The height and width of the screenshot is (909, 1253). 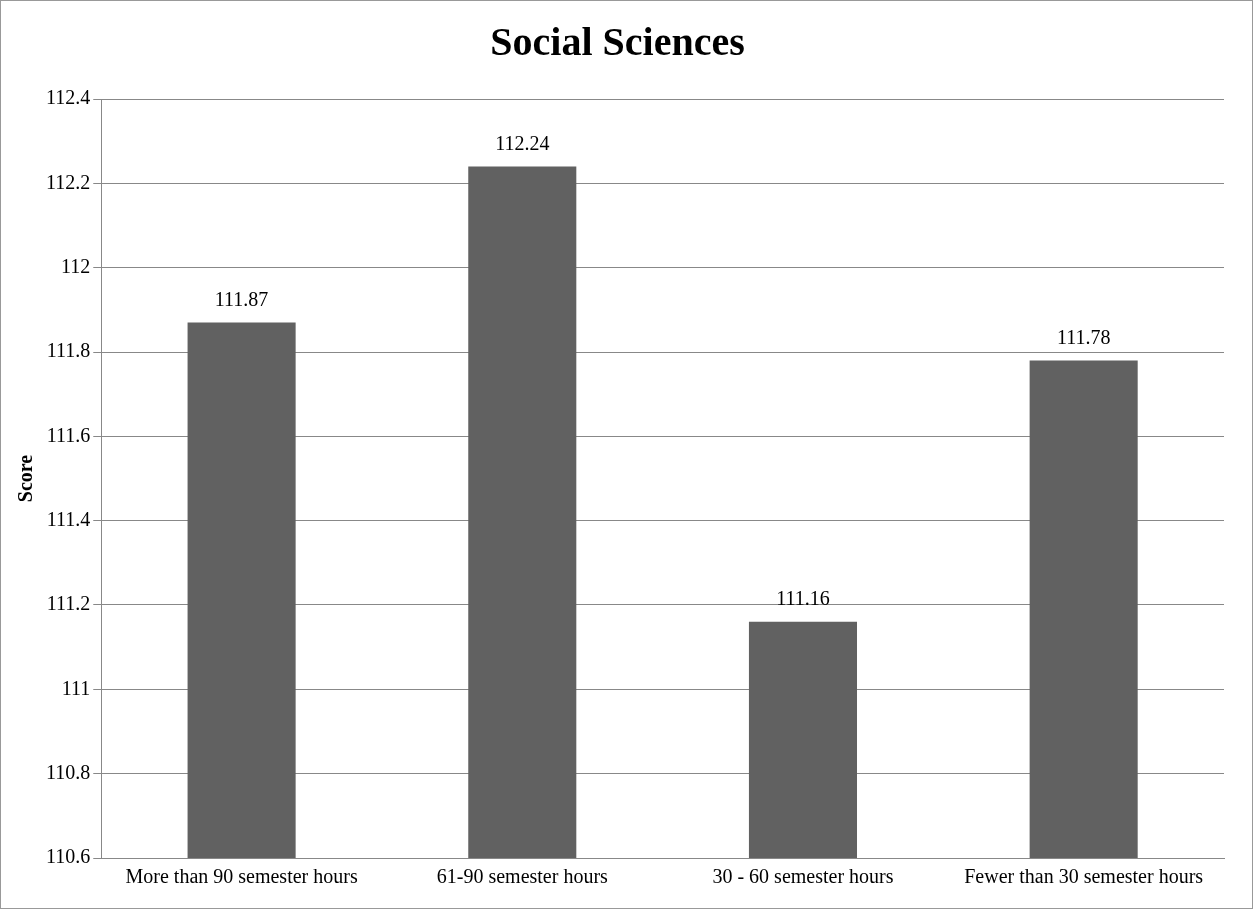 I want to click on y-tick-label: 111.2, so click(x=68, y=603).